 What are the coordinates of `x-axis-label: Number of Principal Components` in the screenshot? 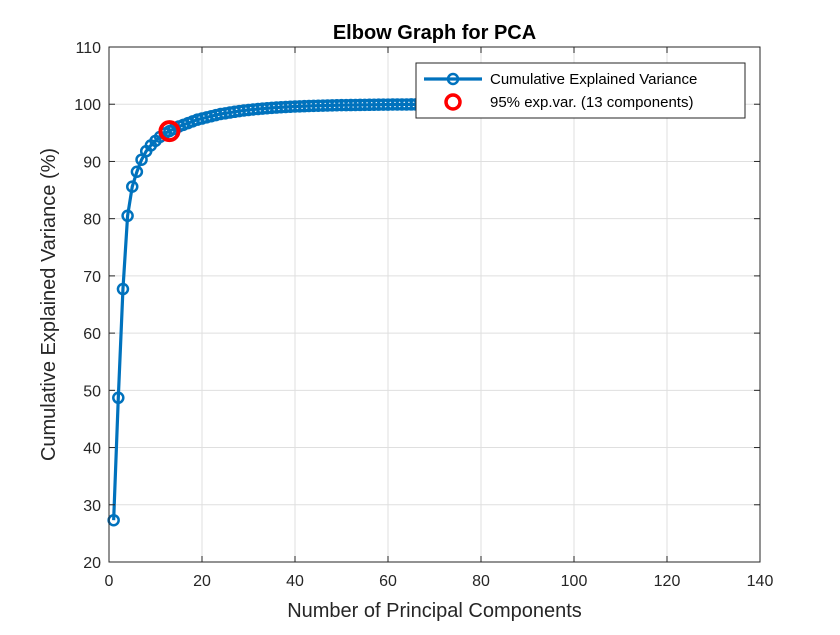 It's located at (434, 611).